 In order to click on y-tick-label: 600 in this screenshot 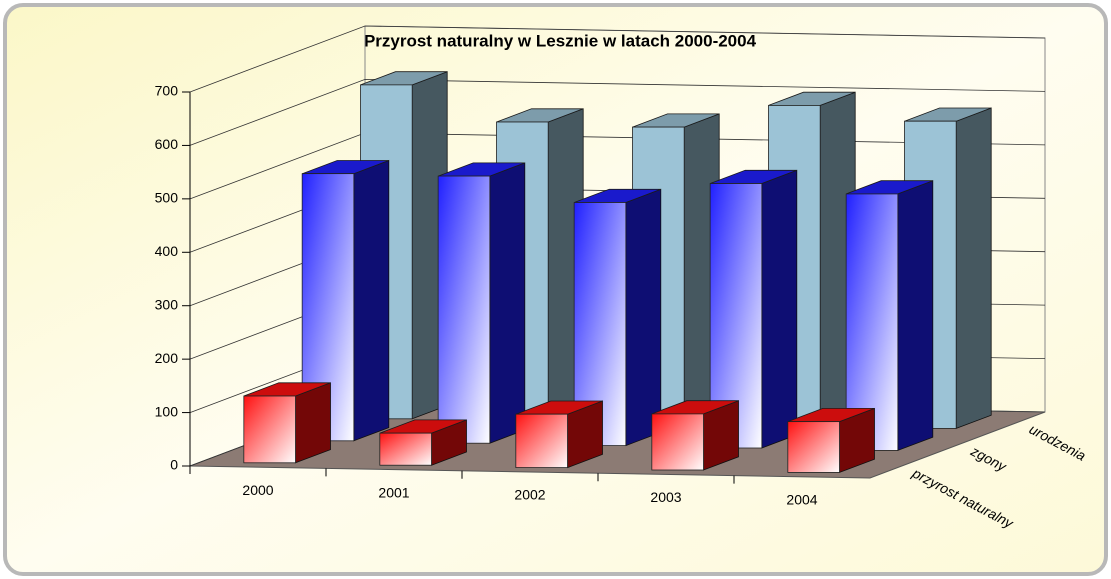, I will do `click(167, 144)`.